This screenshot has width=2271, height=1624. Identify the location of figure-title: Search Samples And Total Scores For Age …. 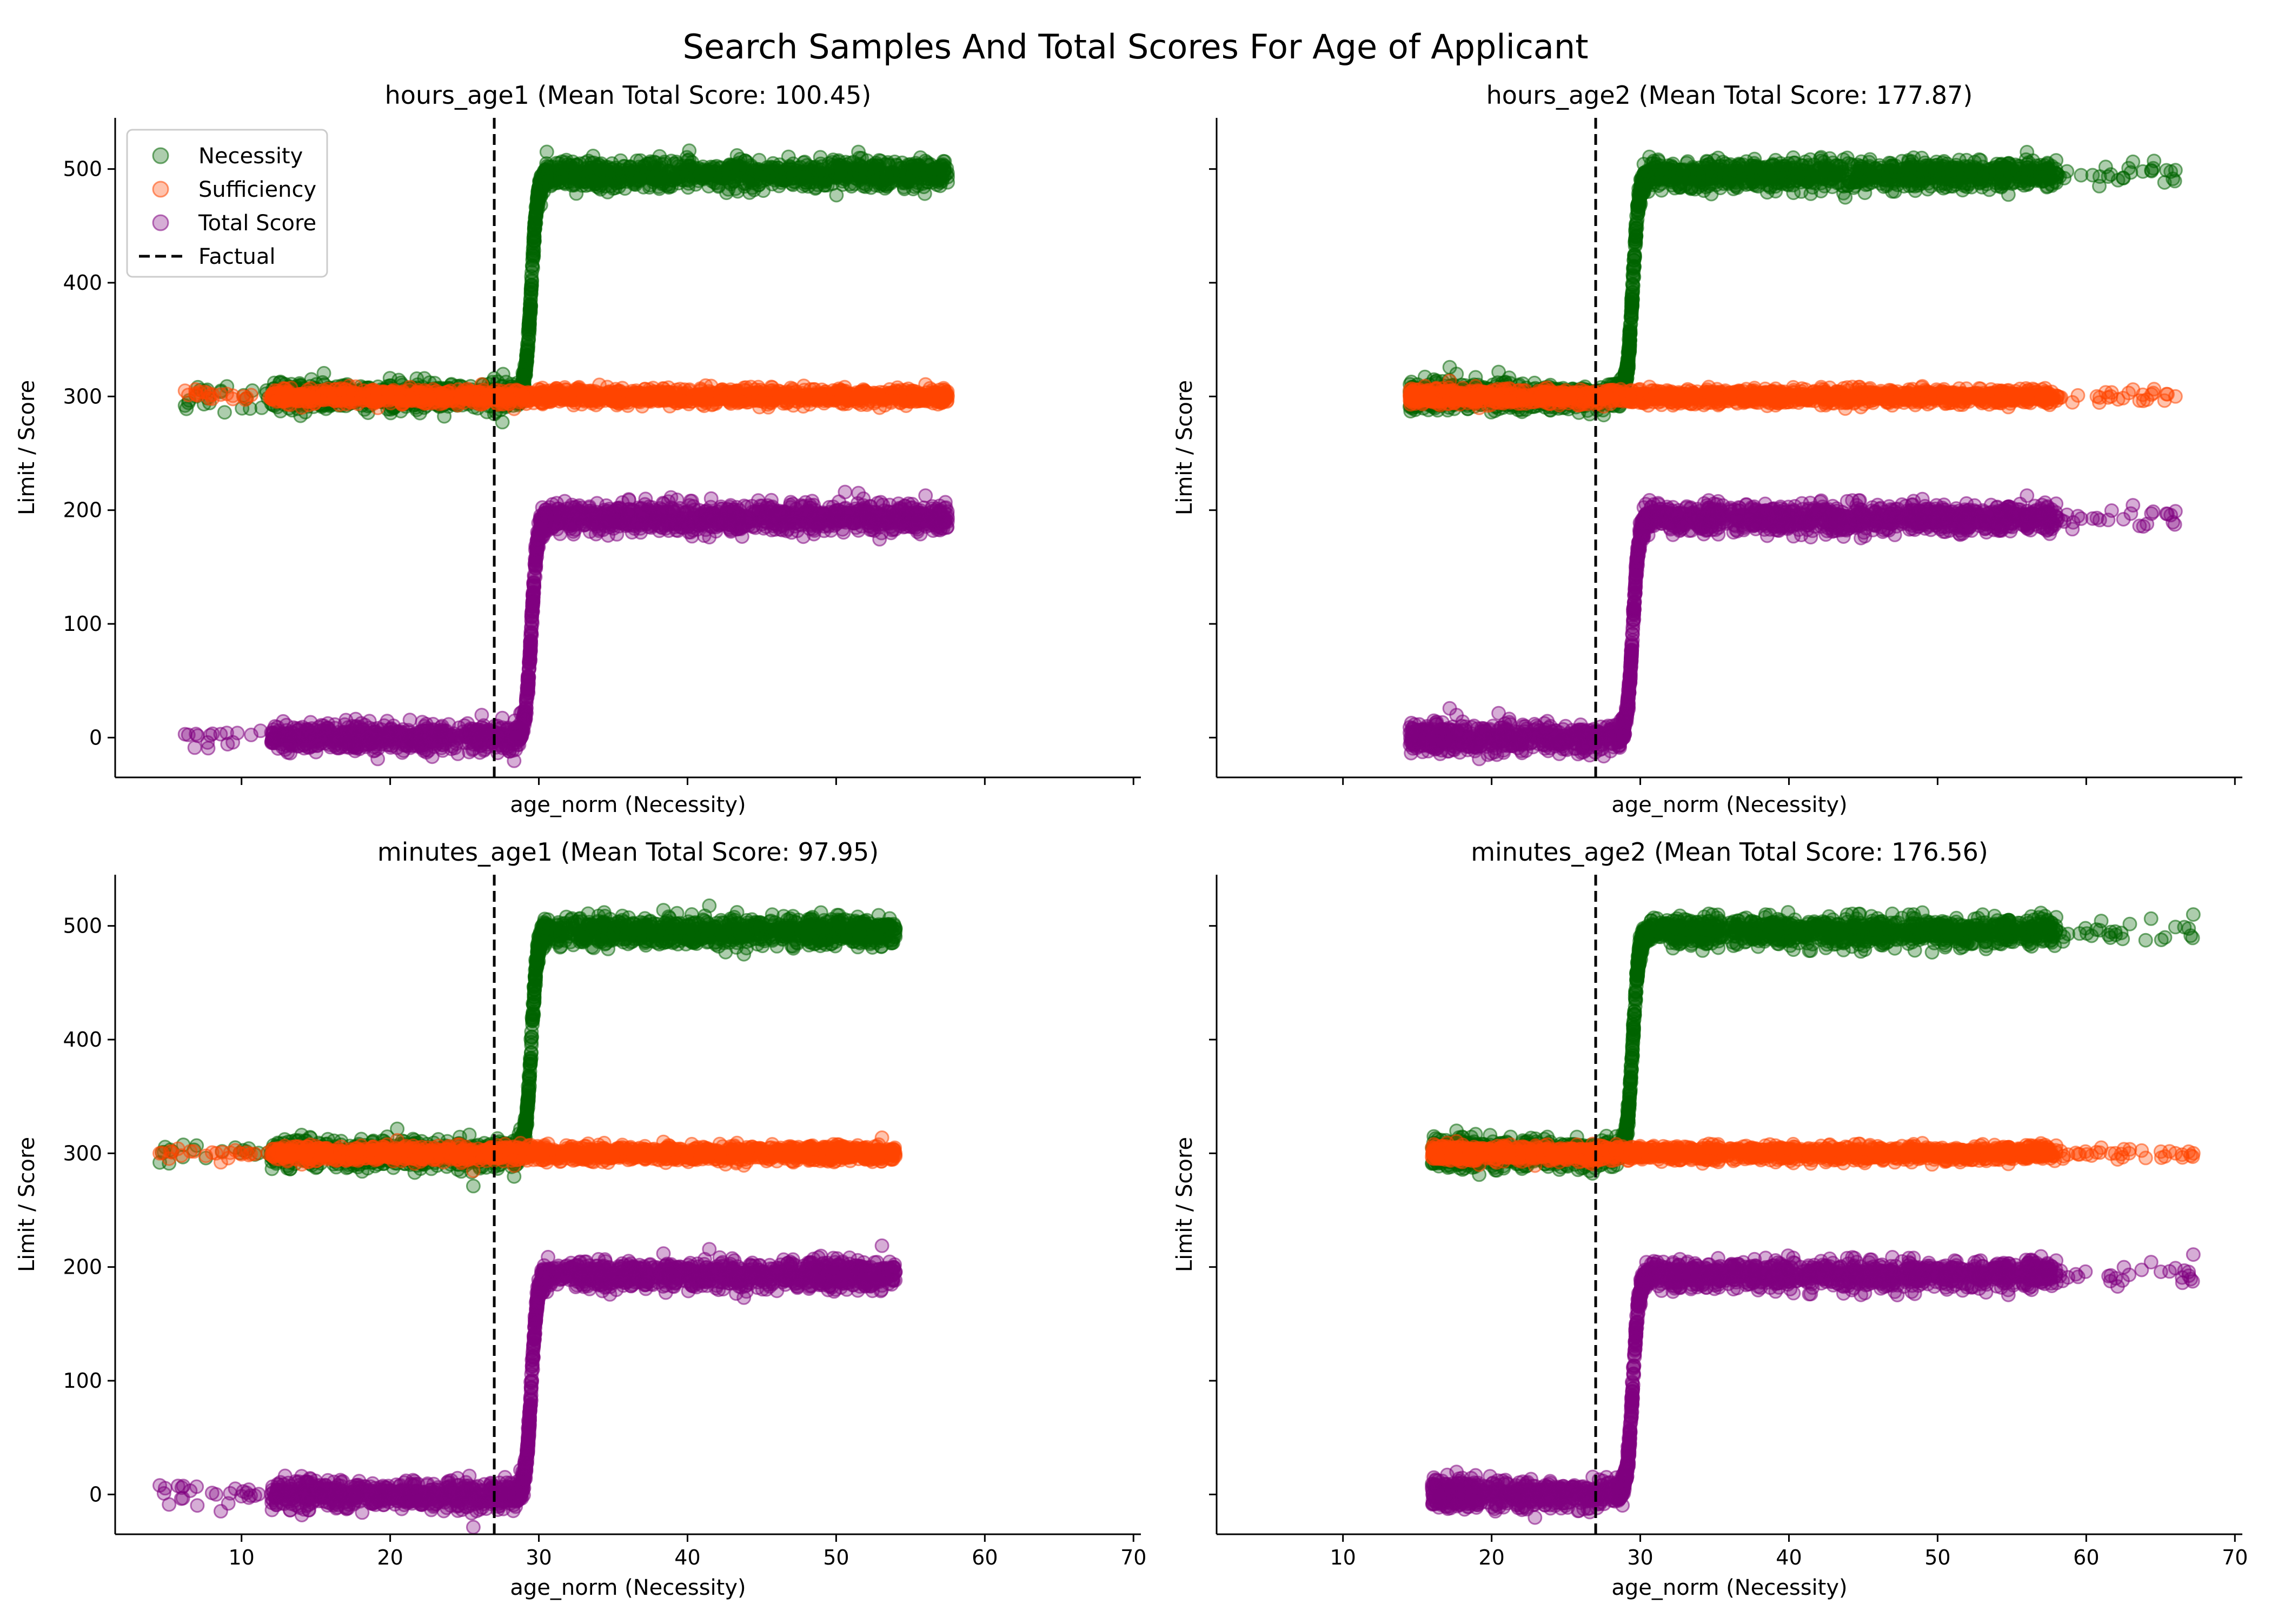
(1135, 46).